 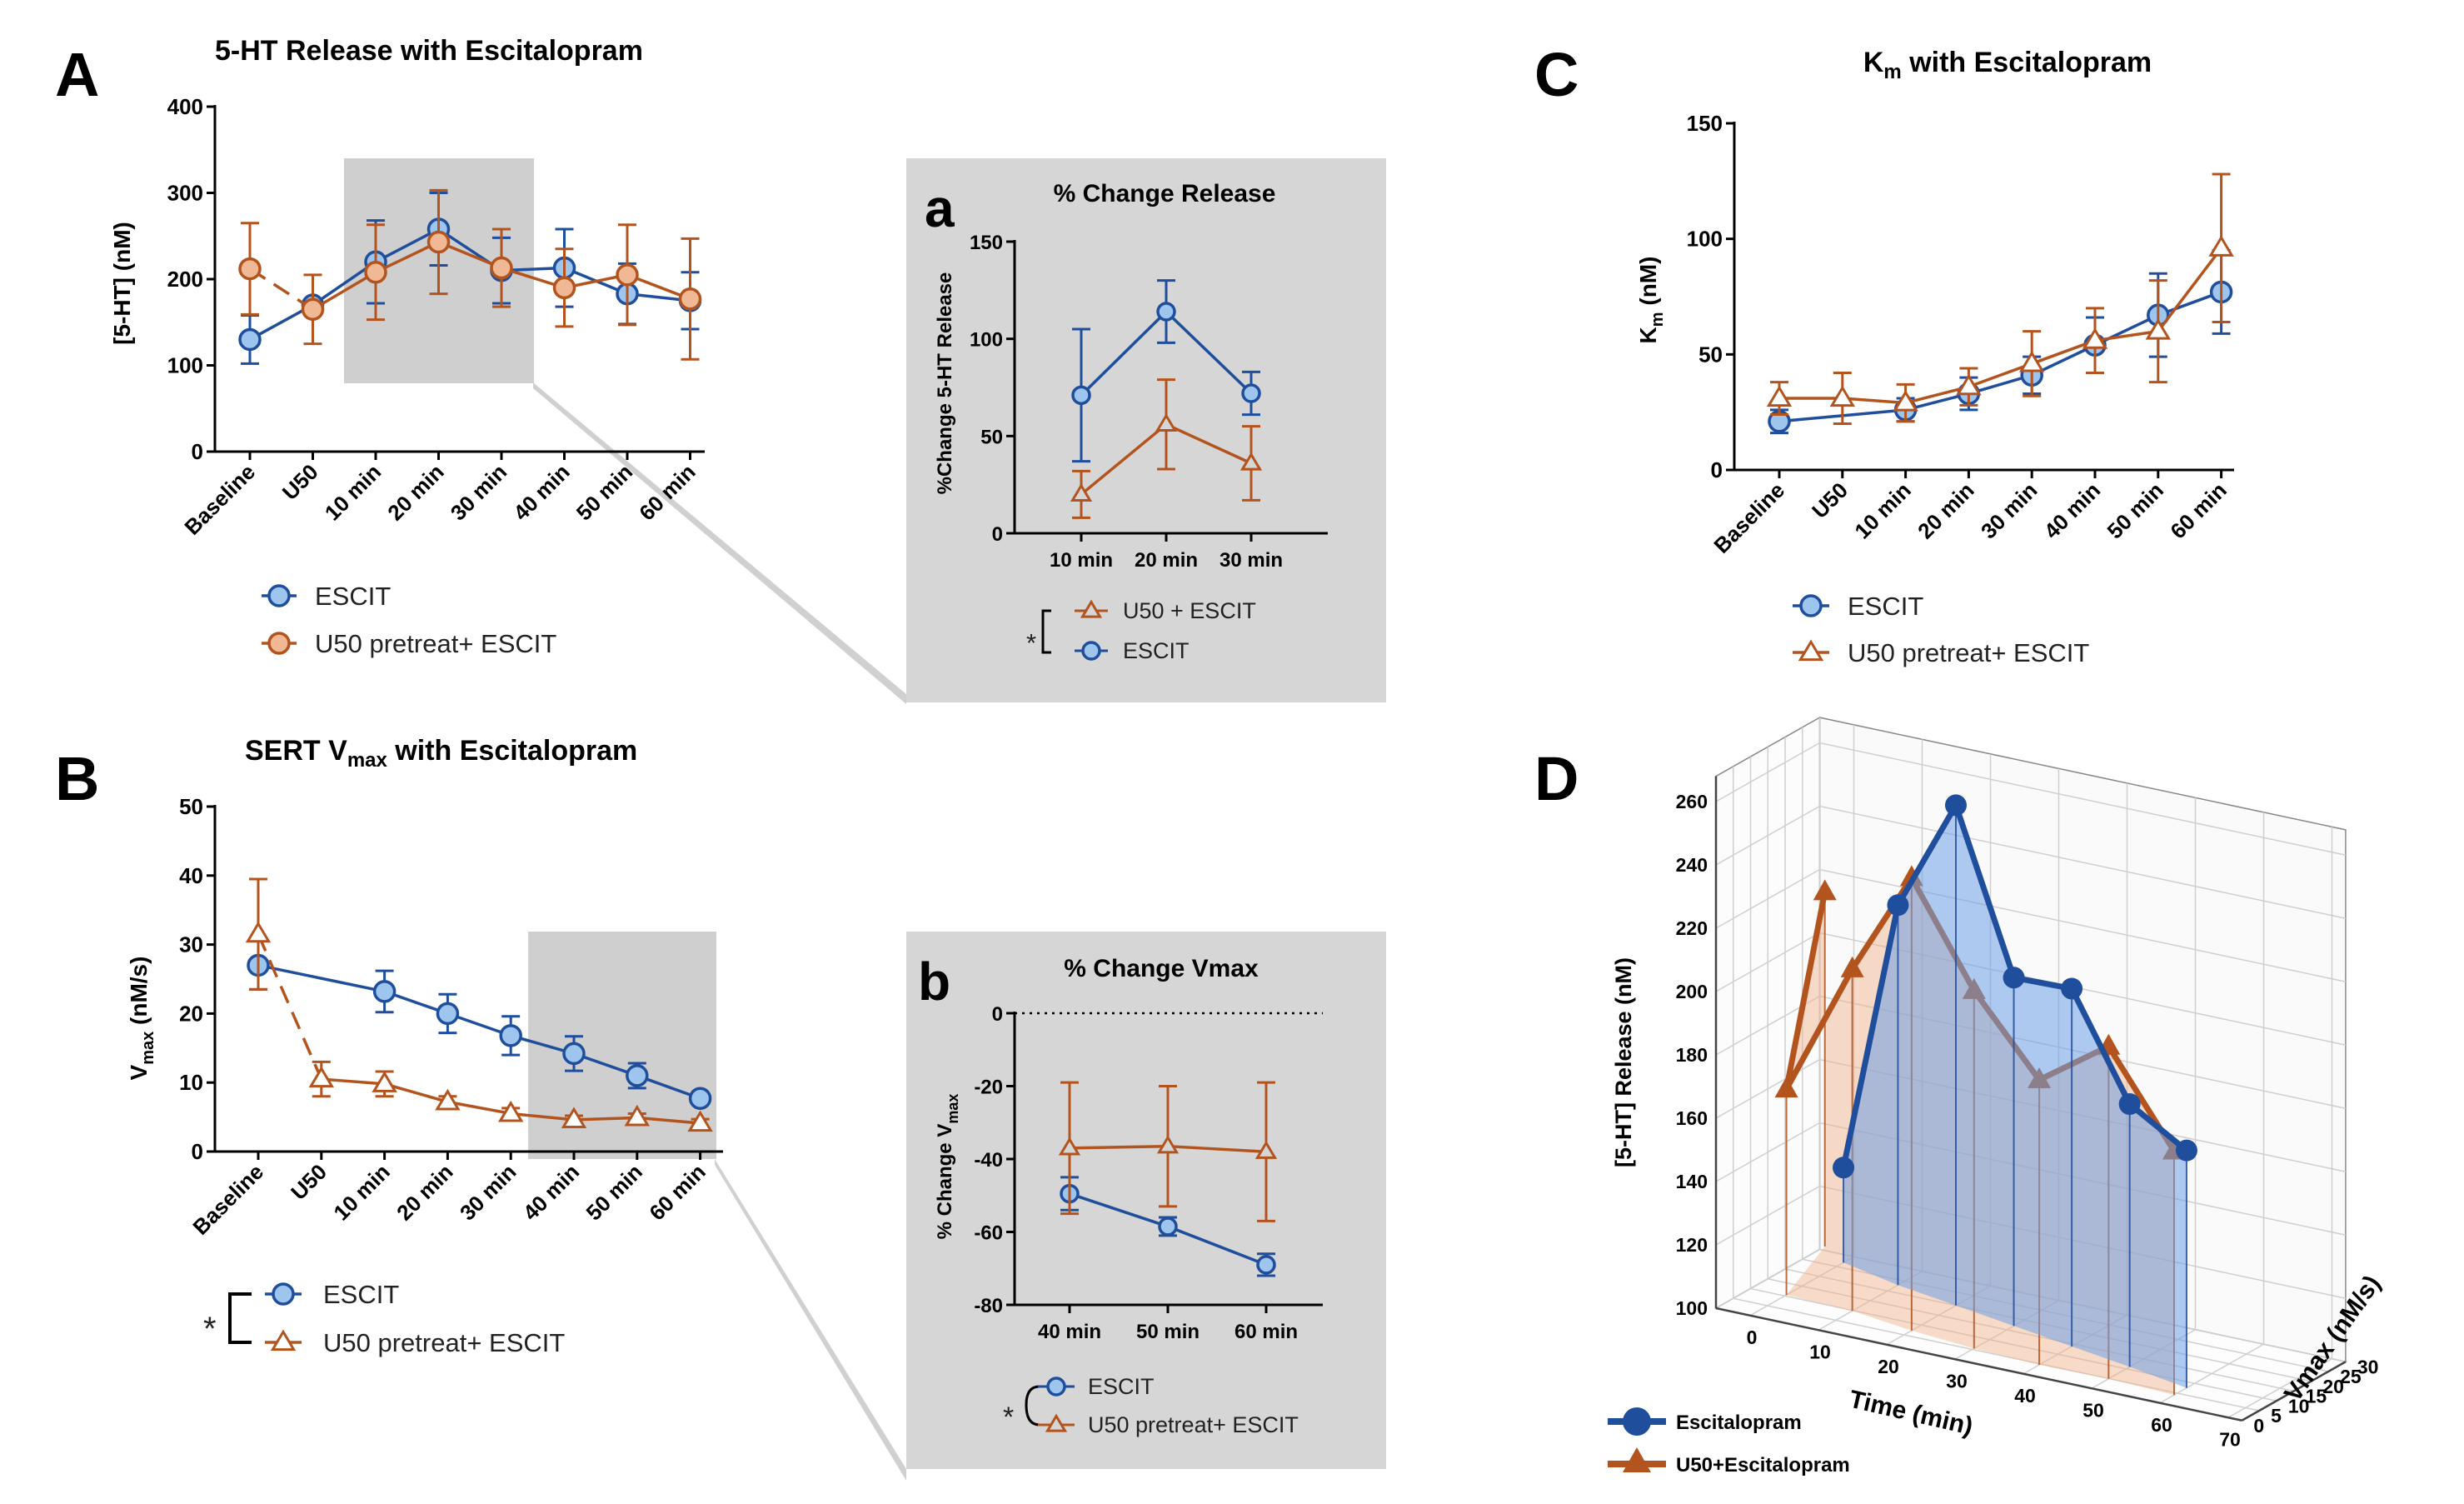 I want to click on chart-title-C: Km with Escitalopram, so click(x=2007, y=65).